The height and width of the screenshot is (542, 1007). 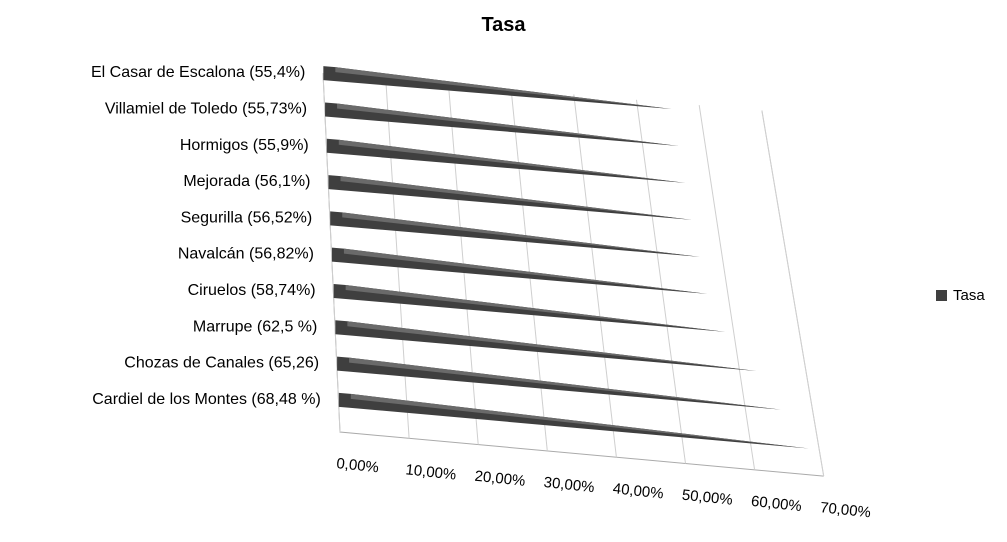 What do you see at coordinates (252, 290) in the screenshot?
I see `category-label: Ciruelos (58,74%)` at bounding box center [252, 290].